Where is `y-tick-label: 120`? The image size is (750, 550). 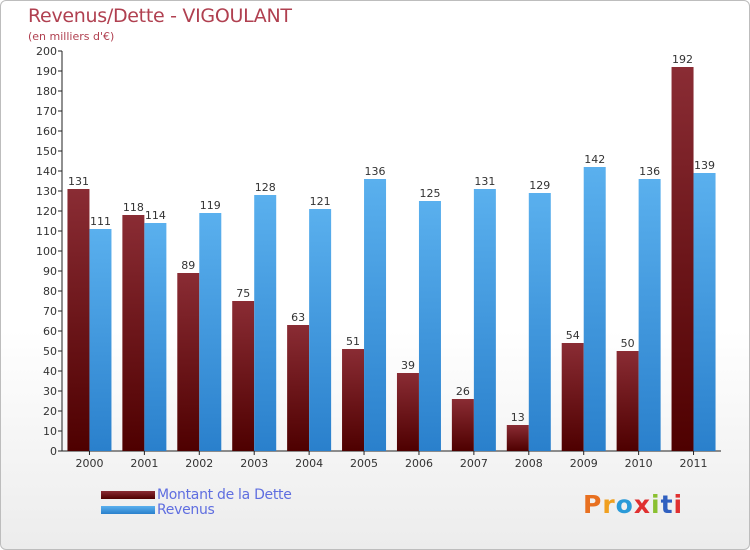 y-tick-label: 120 is located at coordinates (46, 211).